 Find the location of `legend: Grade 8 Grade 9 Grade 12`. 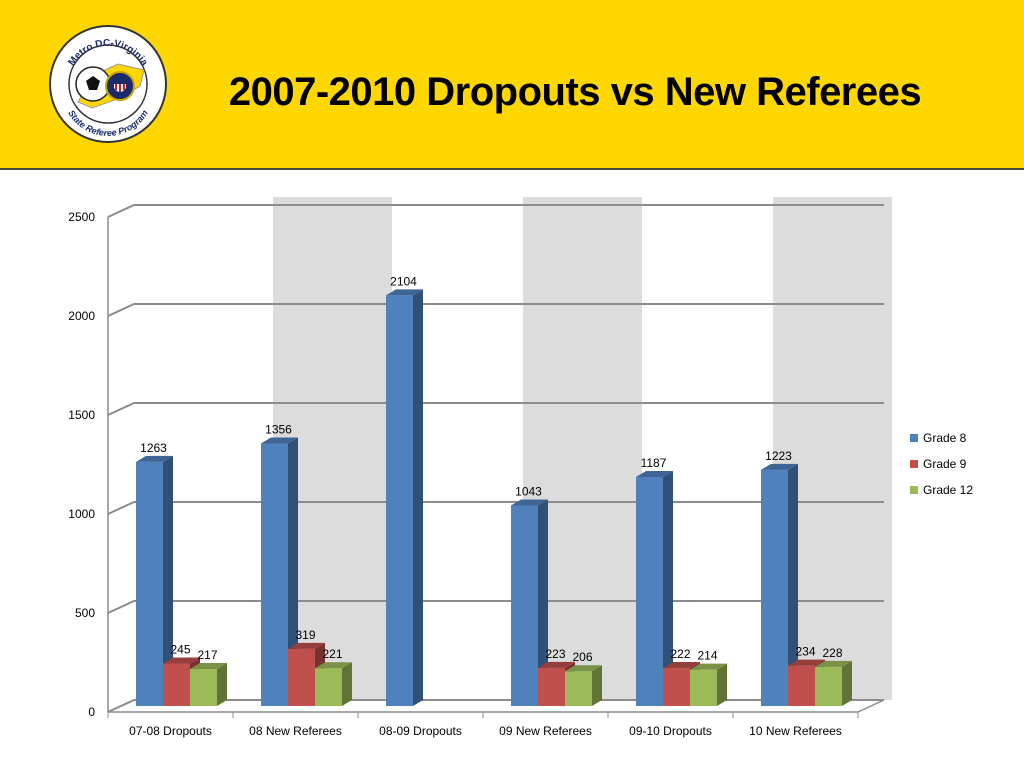

legend: Grade 8 Grade 9 Grade 12 is located at coordinates (941, 464).